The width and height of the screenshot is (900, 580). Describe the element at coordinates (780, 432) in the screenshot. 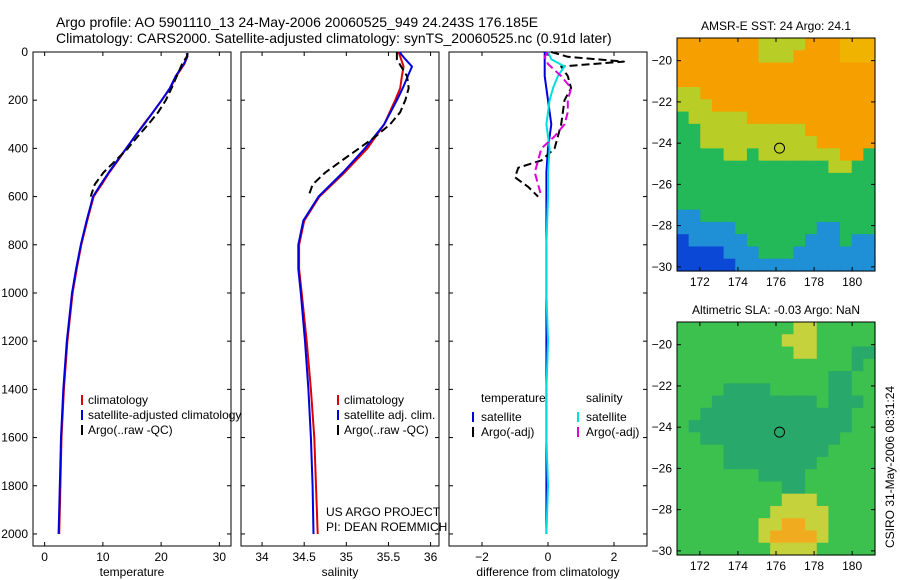

I see `sla-map-argo-marker` at that location.